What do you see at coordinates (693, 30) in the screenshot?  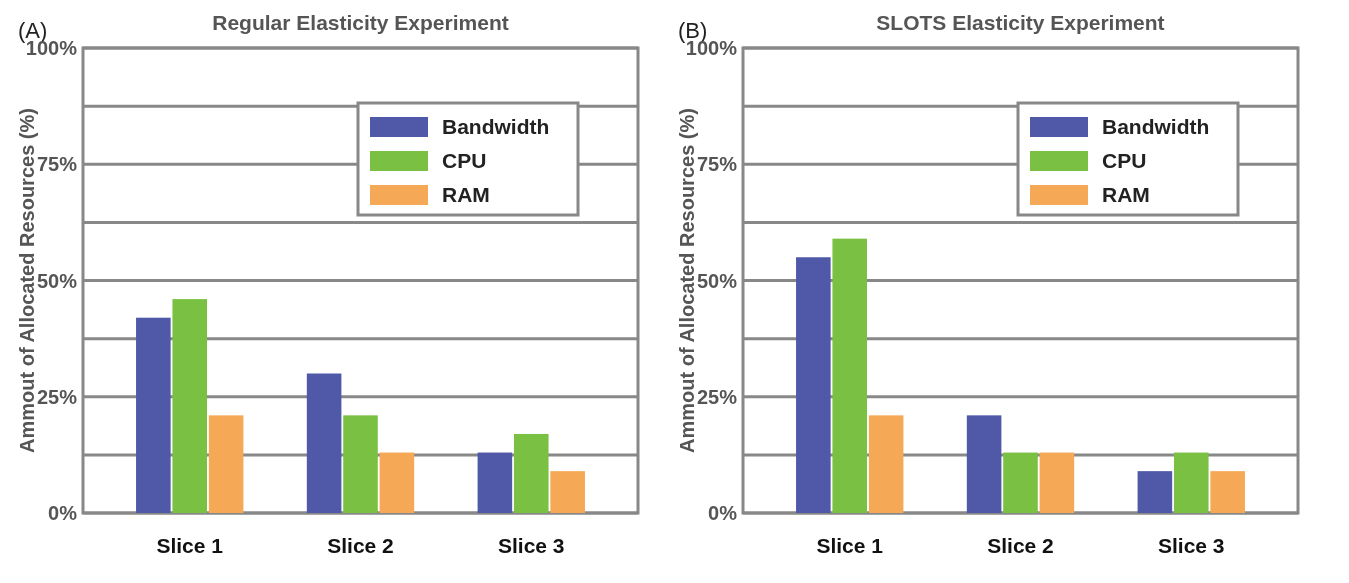 I see `text: (B)` at bounding box center [693, 30].